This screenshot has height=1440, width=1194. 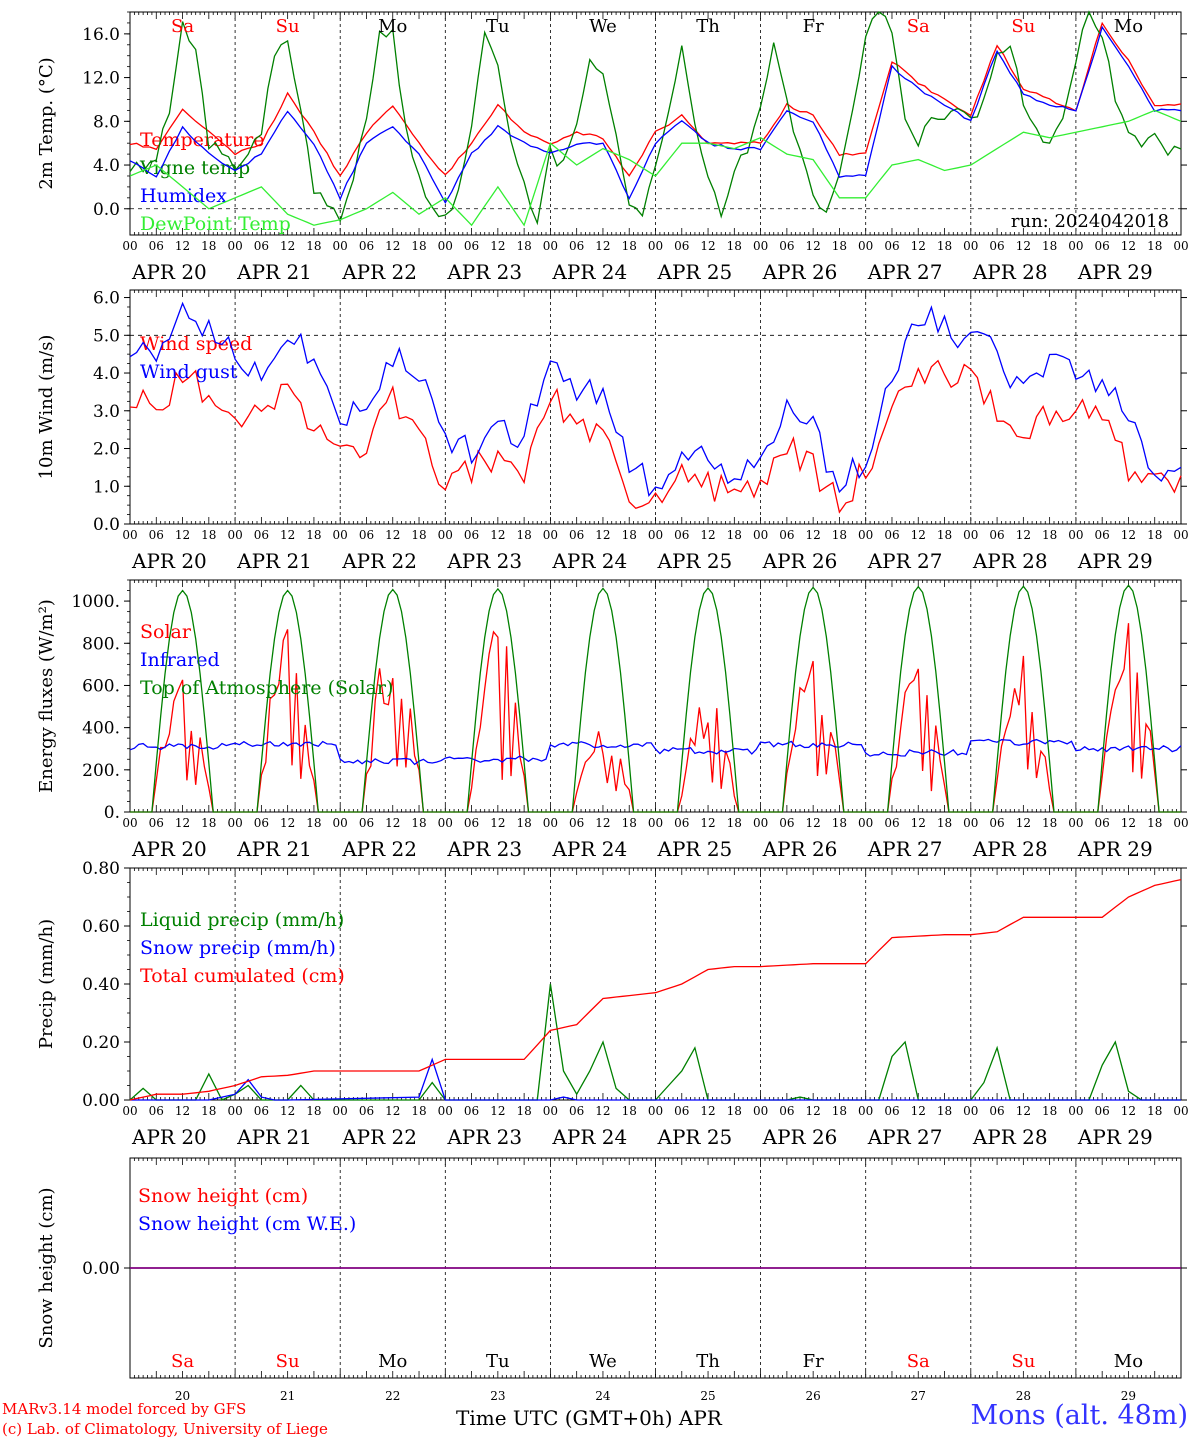 I want to click on weekday-label: Su, so click(x=1023, y=1361).